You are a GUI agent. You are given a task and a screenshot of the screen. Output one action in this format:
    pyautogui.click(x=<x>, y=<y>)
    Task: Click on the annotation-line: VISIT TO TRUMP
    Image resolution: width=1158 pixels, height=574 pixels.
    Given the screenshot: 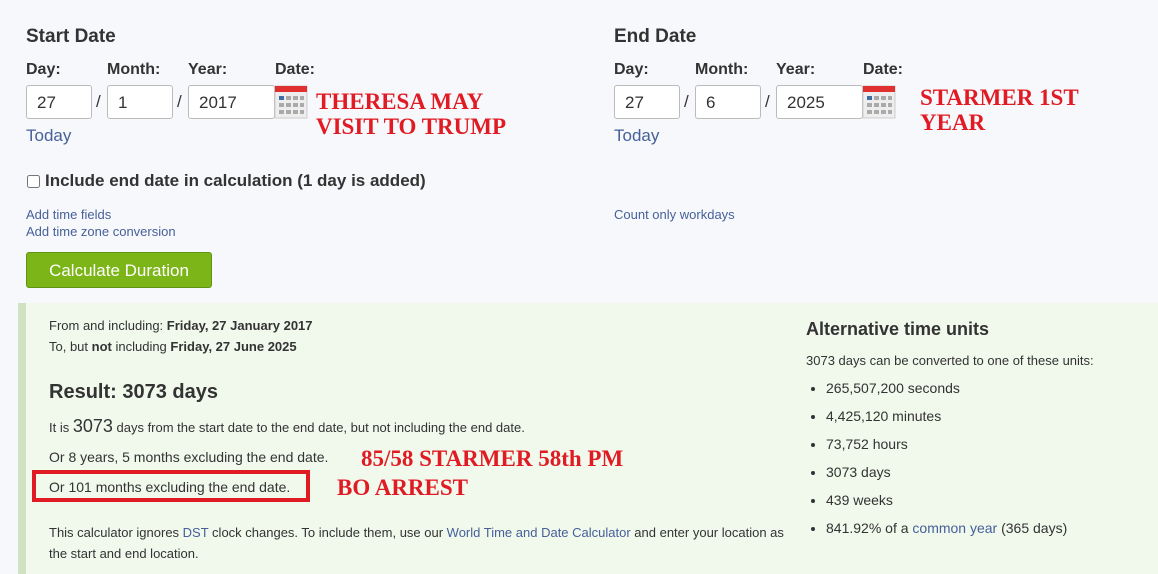 What is the action you would take?
    pyautogui.click(x=411, y=126)
    